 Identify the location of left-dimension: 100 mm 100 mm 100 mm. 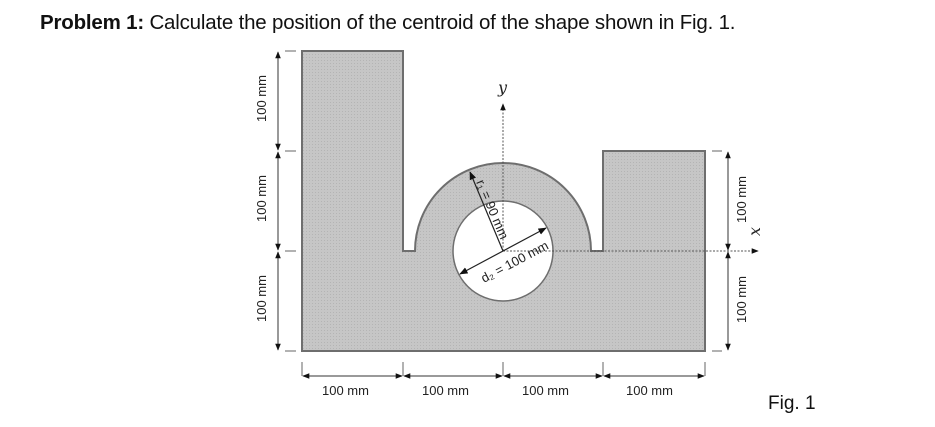
(275, 201).